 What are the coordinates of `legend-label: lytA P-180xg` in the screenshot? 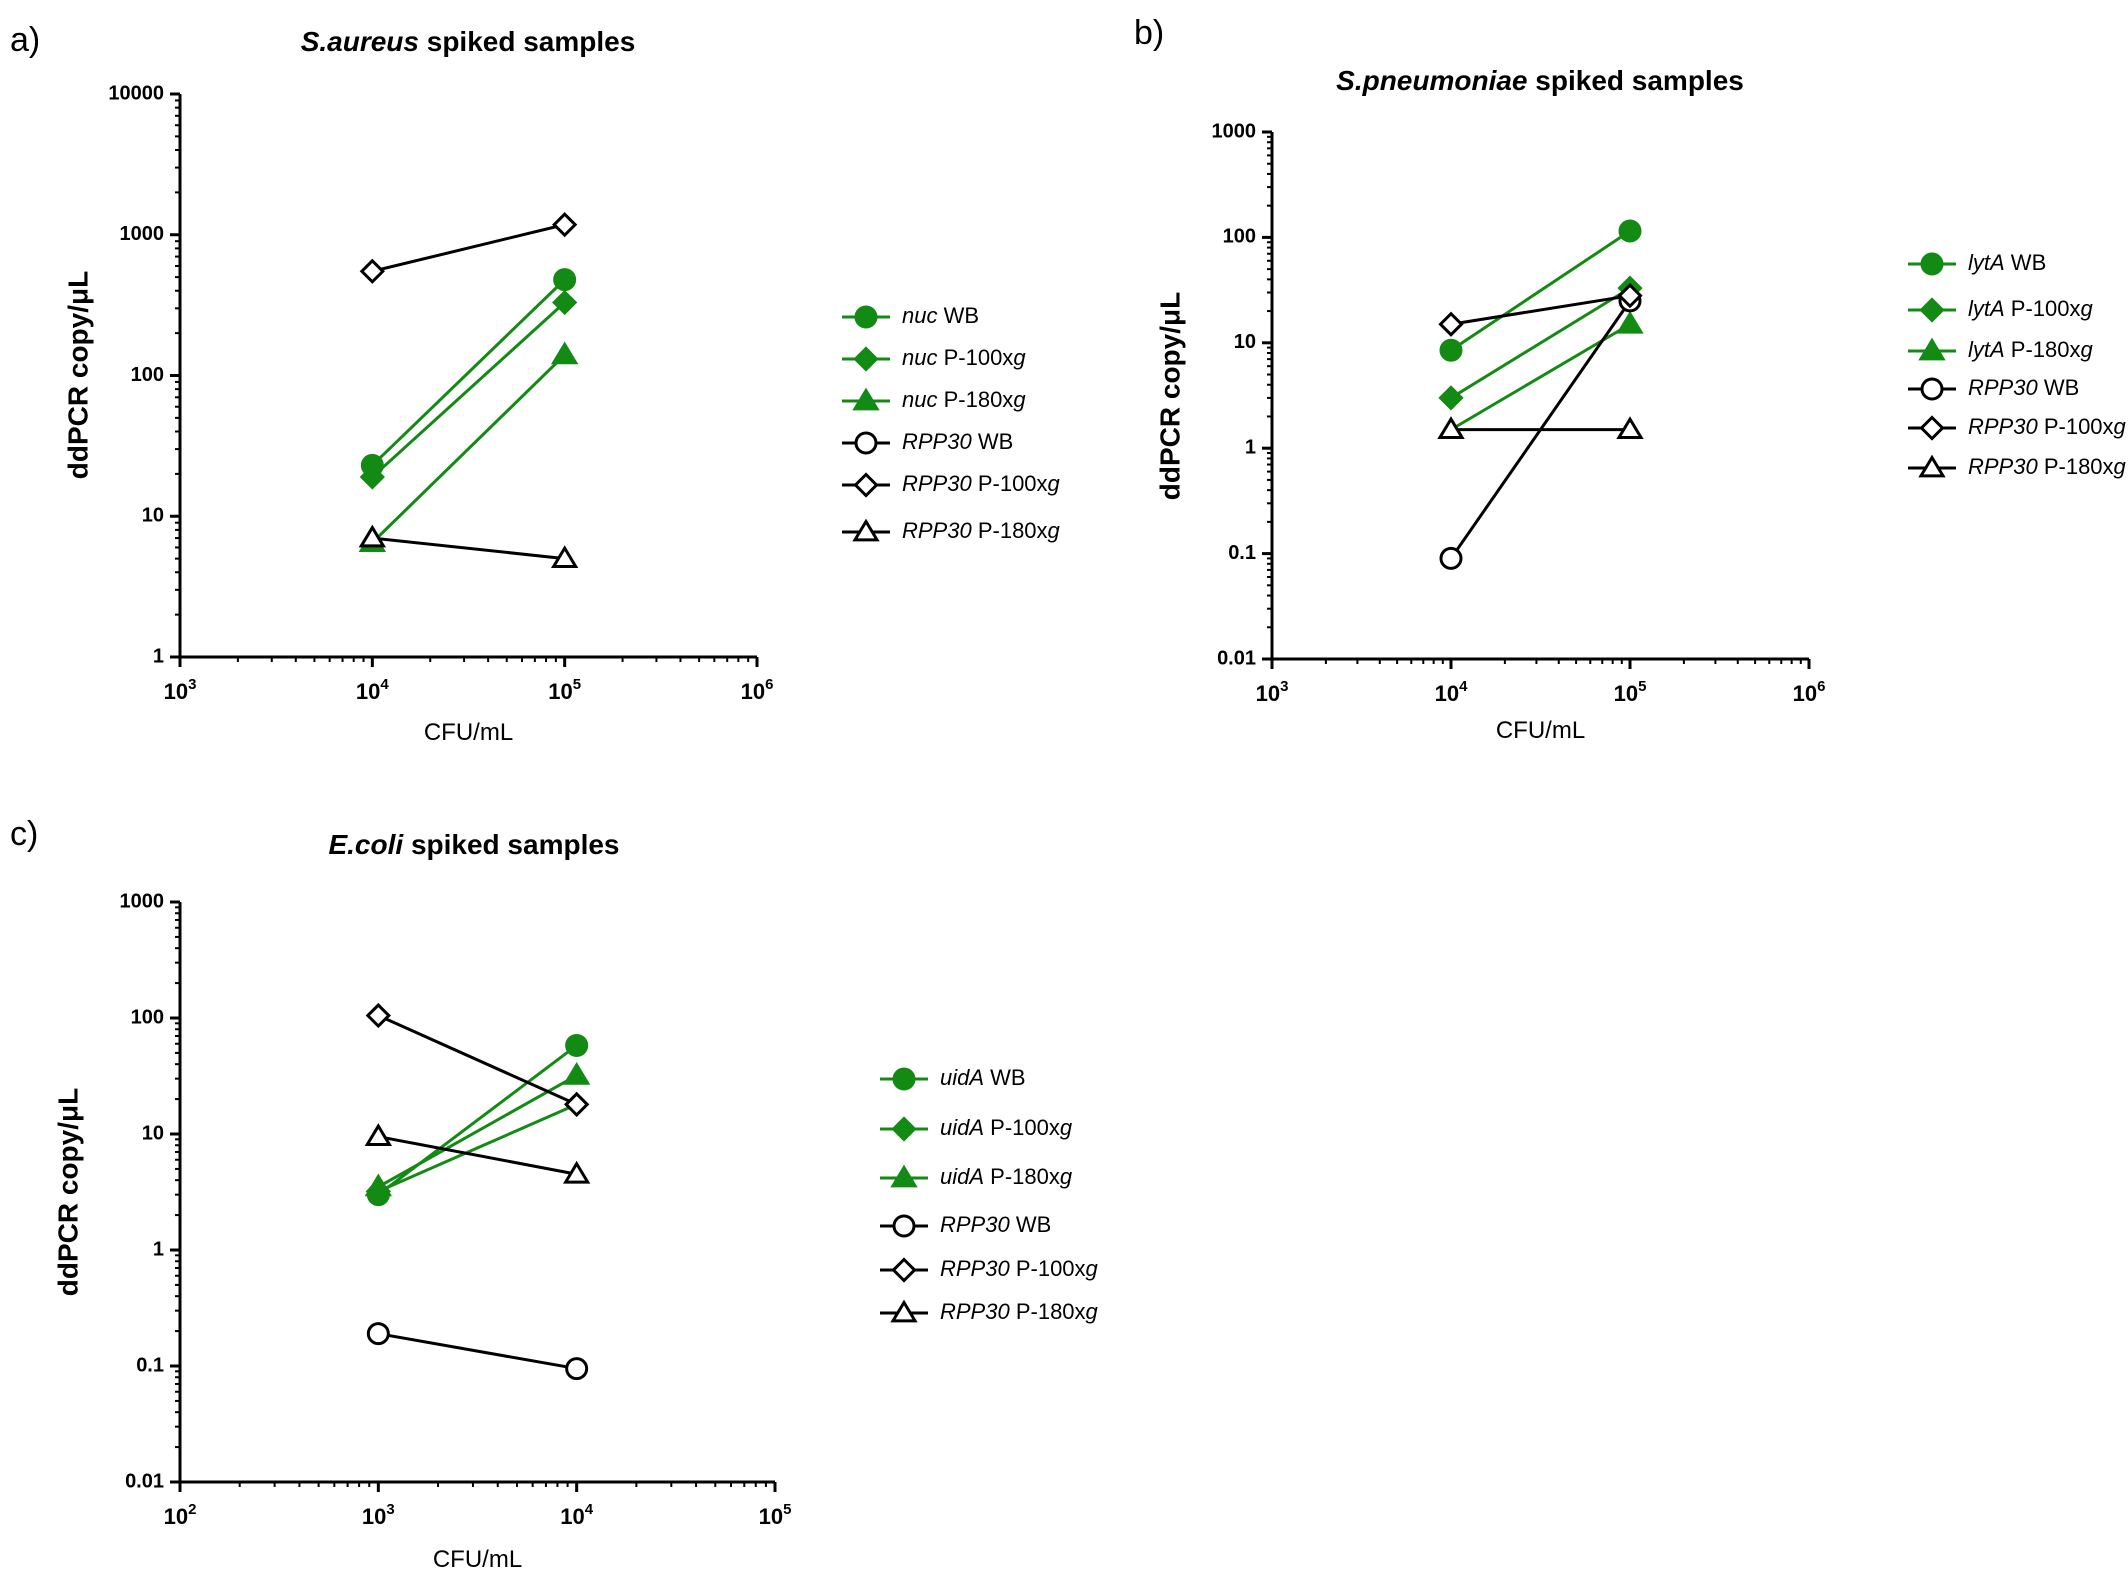 It's located at (2031, 349).